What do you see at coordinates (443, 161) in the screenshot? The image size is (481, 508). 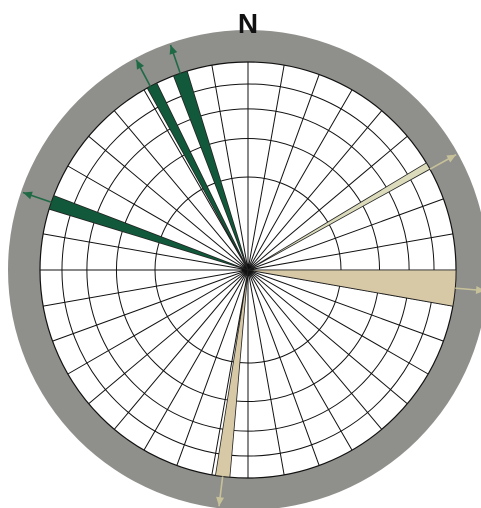 I see `arrow-ene` at bounding box center [443, 161].